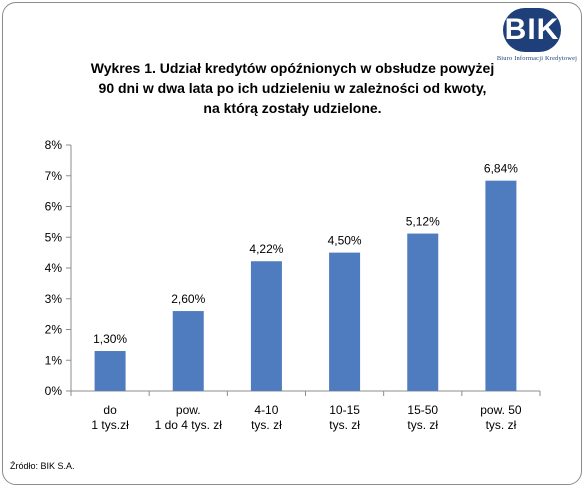 This screenshot has width=585, height=488. What do you see at coordinates (188, 299) in the screenshot?
I see `data-label: 2,60%` at bounding box center [188, 299].